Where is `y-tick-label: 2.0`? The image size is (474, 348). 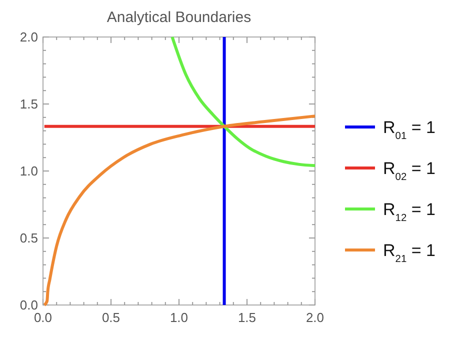 y-tick-label: 2.0 is located at coordinates (29, 37).